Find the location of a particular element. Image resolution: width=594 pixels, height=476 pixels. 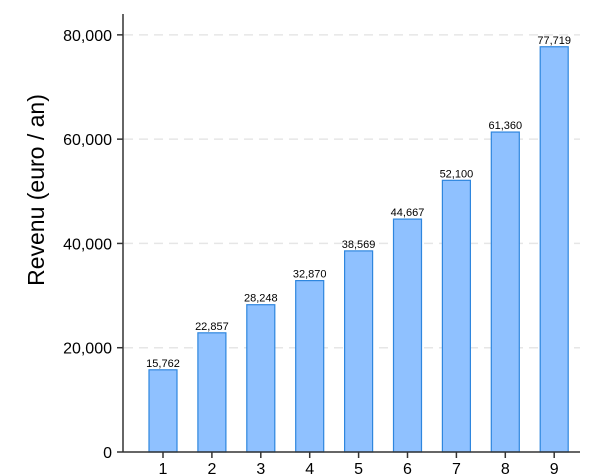

data-label-5: 38,569 is located at coordinates (359, 245).